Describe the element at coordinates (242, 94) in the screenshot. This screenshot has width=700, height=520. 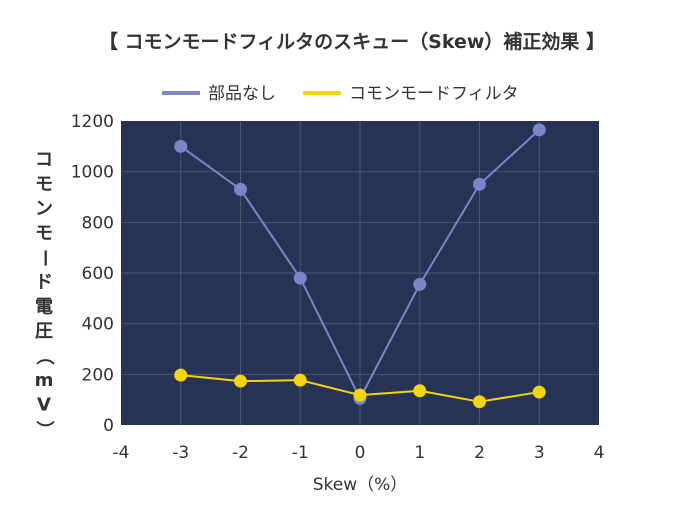
I see `legend-label-0: 部品なし` at that location.